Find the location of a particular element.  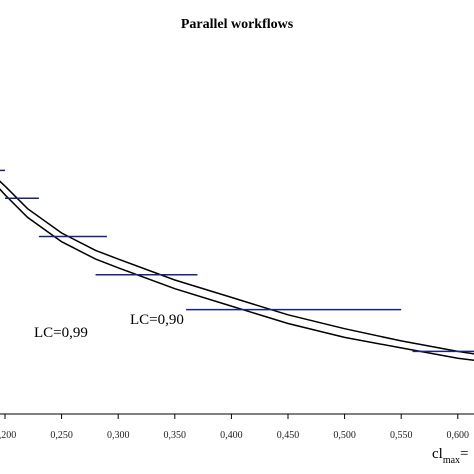

x-tick-label: 0,500 is located at coordinates (344, 435).